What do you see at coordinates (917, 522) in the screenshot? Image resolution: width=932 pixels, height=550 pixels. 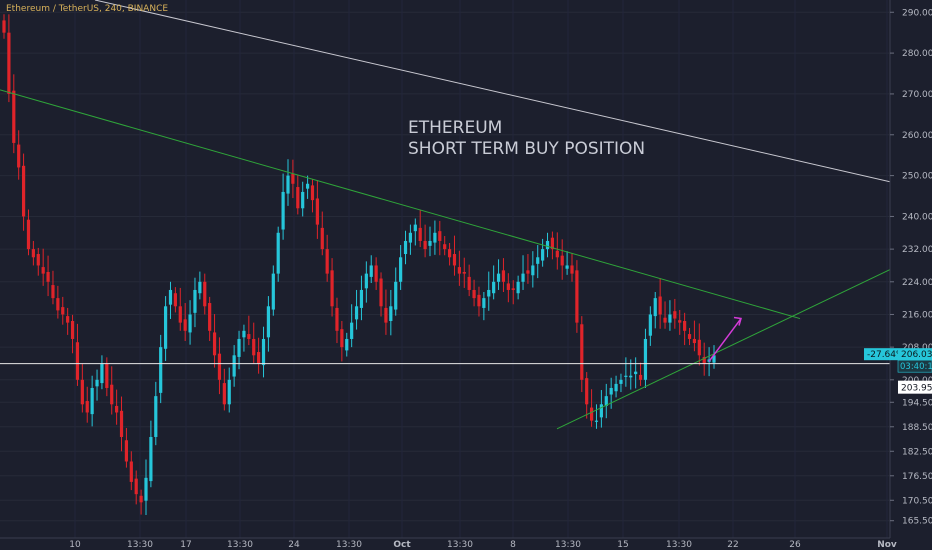 I see `price-tick-label: 165.50` at bounding box center [917, 522].